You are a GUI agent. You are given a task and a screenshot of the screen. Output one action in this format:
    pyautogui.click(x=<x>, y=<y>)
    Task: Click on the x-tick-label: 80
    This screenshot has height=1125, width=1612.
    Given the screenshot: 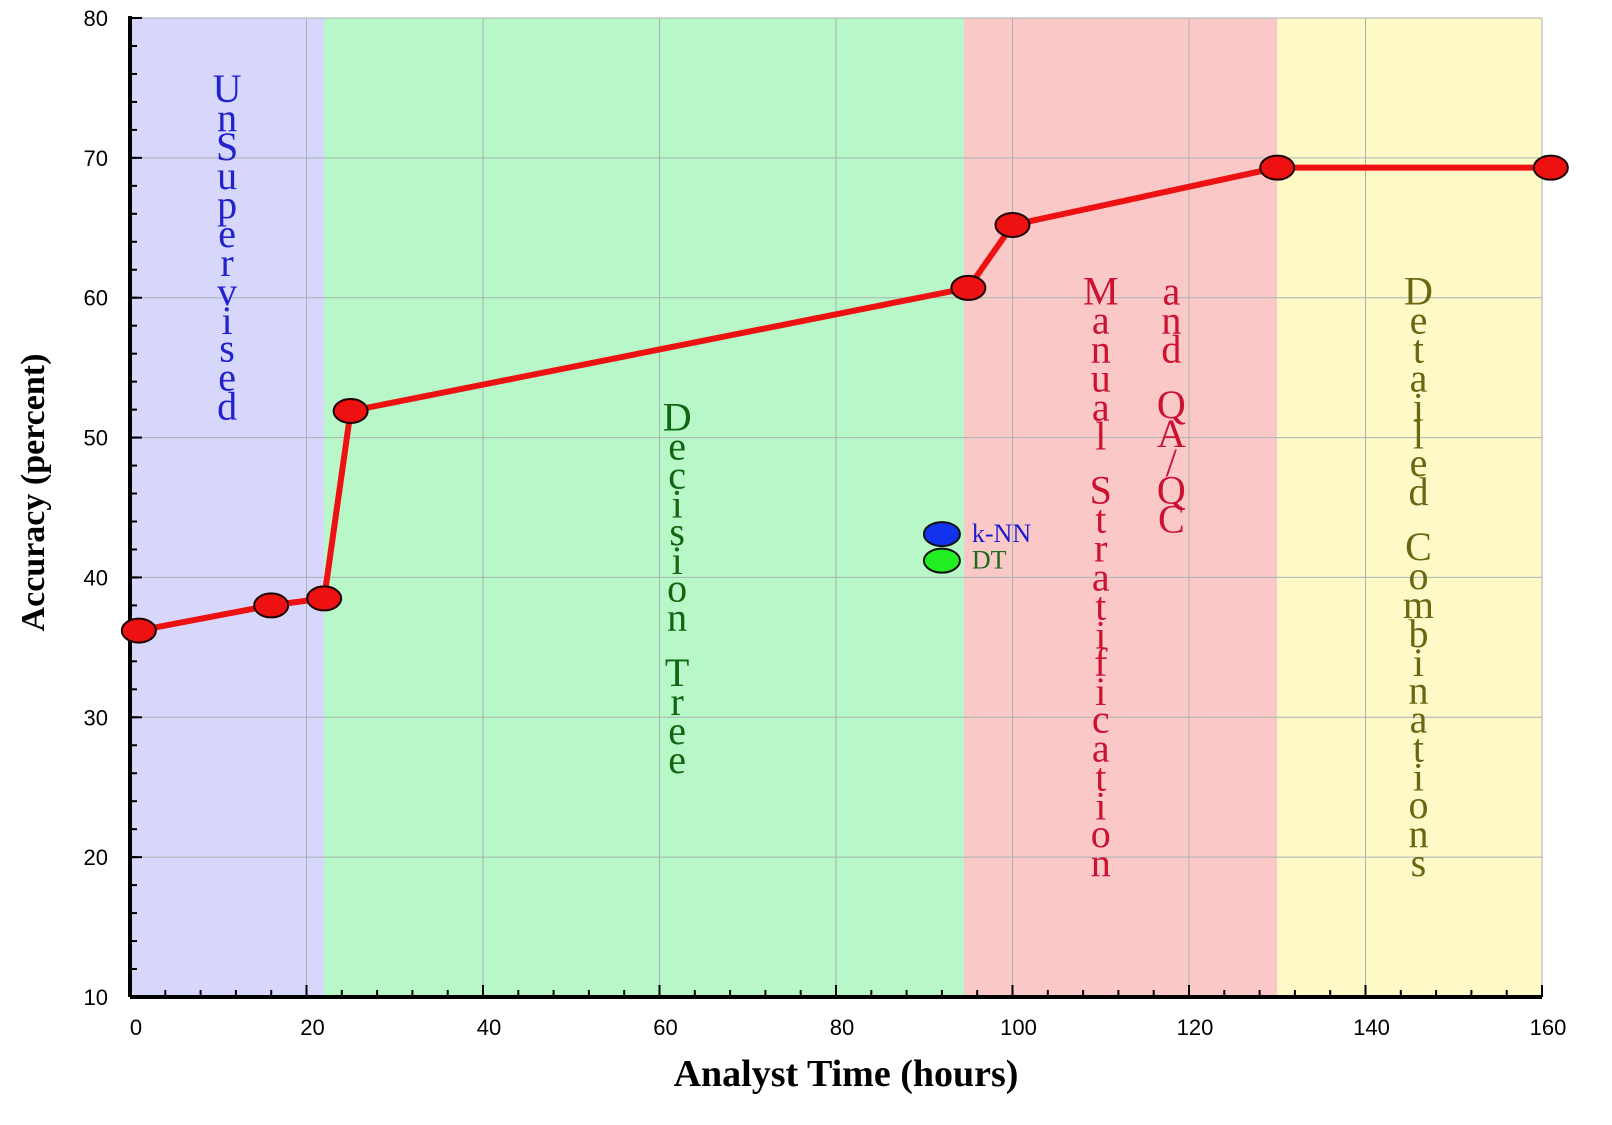 What is the action you would take?
    pyautogui.click(x=842, y=1027)
    